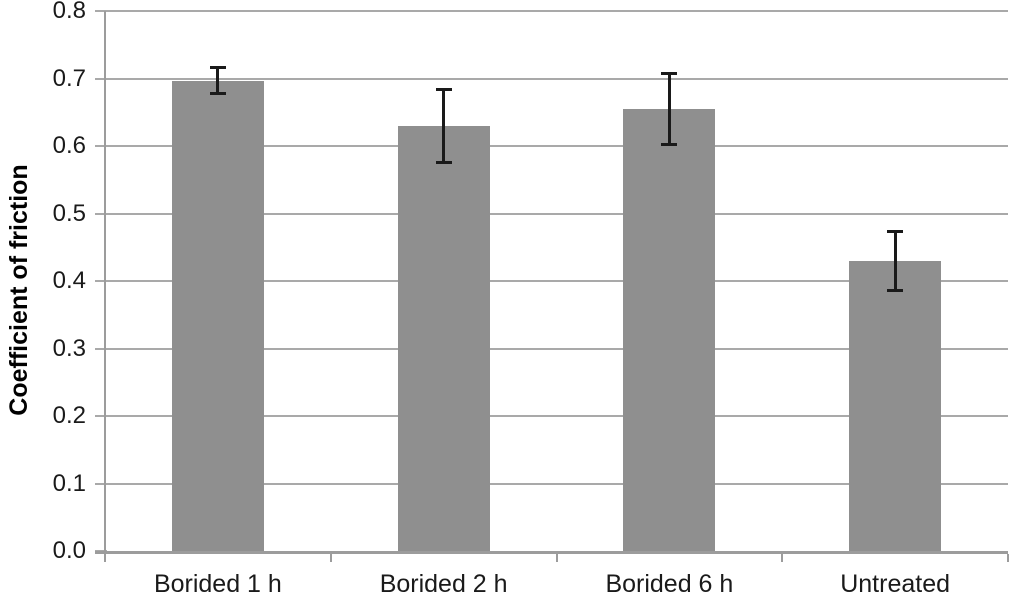 This screenshot has height=603, width=1010. Describe the element at coordinates (69, 280) in the screenshot. I see `y-tick-label: 0.4` at that location.